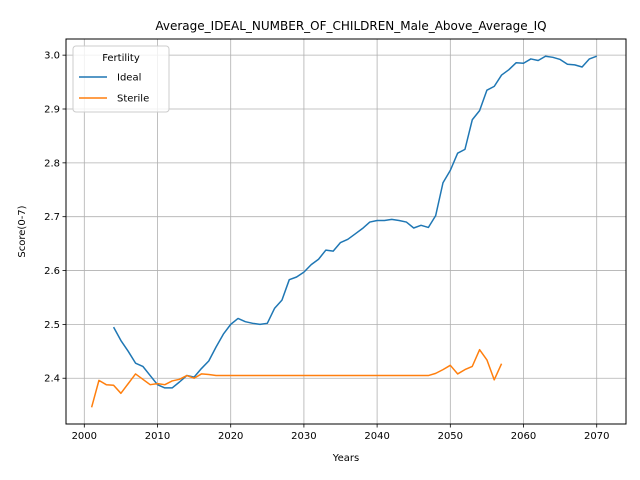 This screenshot has width=640, height=480. Describe the element at coordinates (596, 436) in the screenshot. I see `x-tick-label: 2070` at that location.